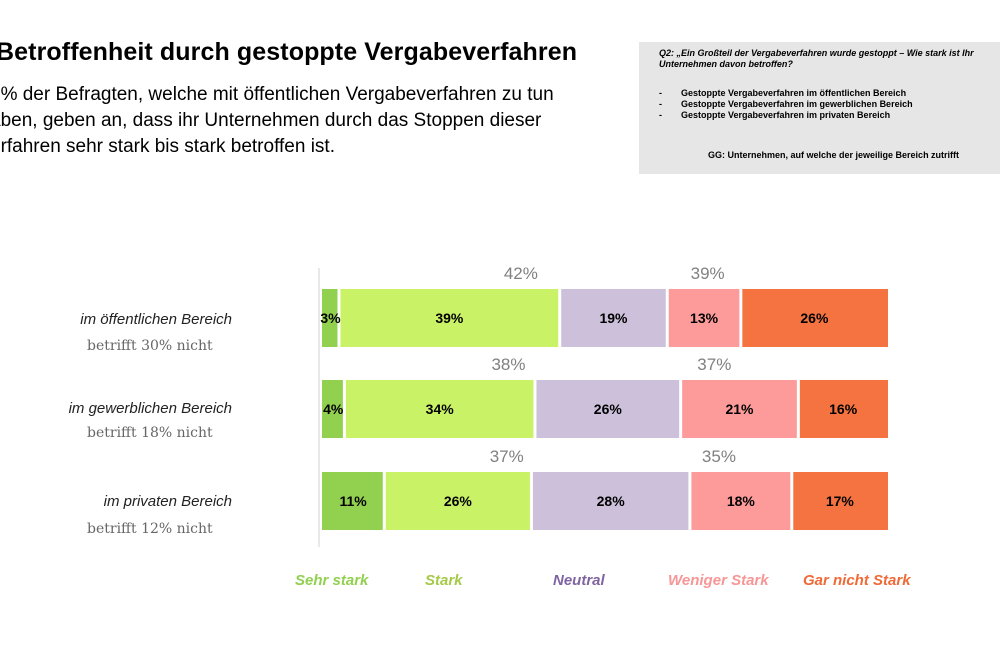 This screenshot has height=667, width=1000. I want to click on data-label: 21%, so click(739, 409).